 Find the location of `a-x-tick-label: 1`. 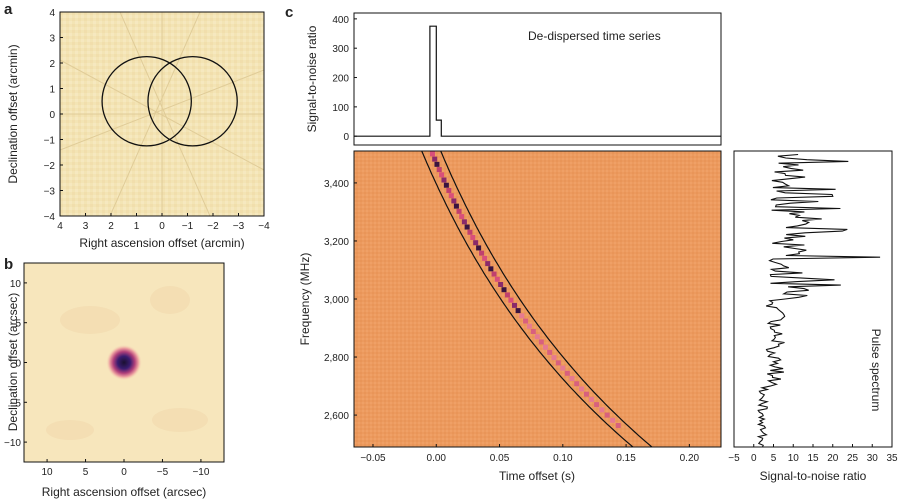

a-x-tick-label: 1 is located at coordinates (137, 226).